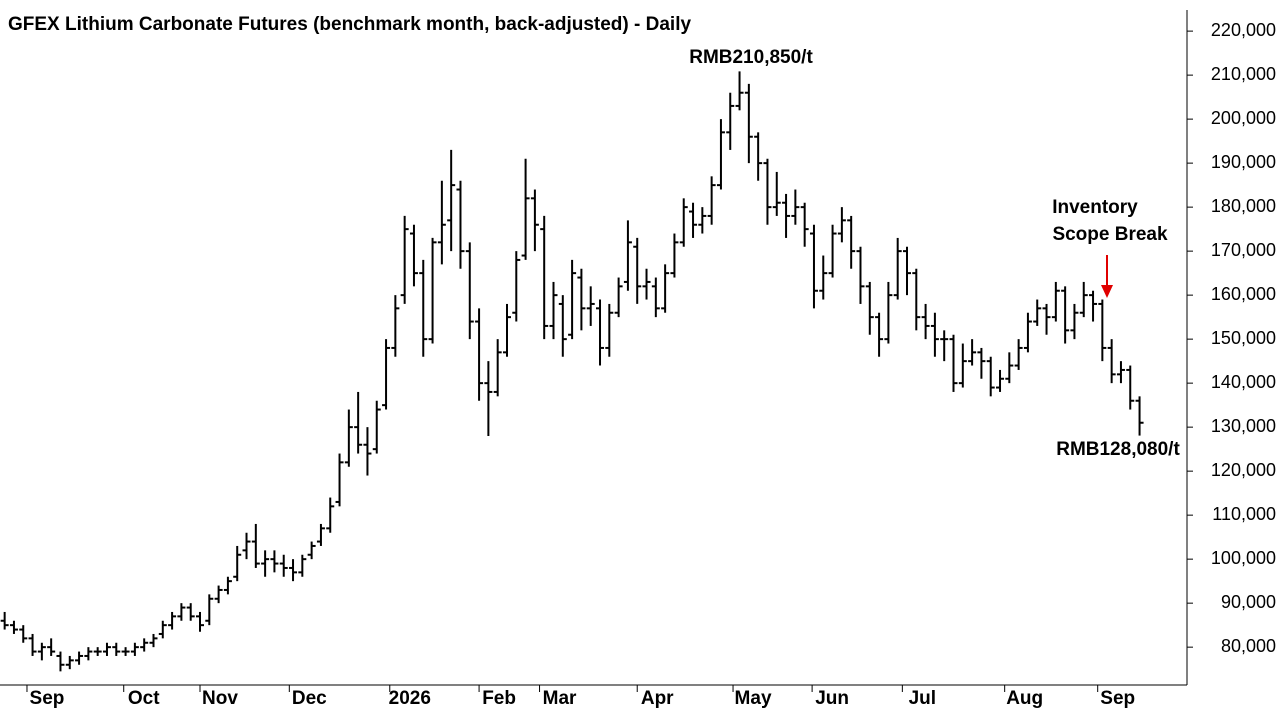 The image size is (1280, 720). I want to click on y-tick-label: 90,000, so click(1248, 602).